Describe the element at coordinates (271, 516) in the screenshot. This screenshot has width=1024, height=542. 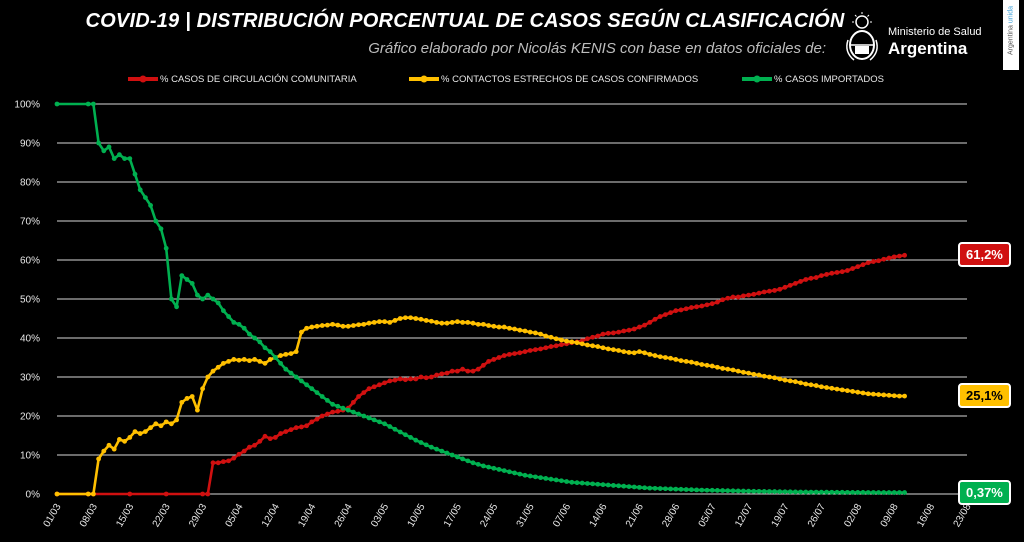
I see `x-tick-label: 12/04` at that location.